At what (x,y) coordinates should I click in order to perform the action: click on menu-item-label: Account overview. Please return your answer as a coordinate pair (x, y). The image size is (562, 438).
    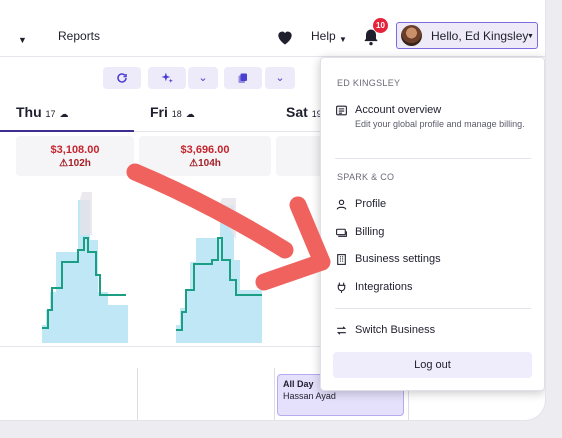
    Looking at the image, I should click on (398, 110).